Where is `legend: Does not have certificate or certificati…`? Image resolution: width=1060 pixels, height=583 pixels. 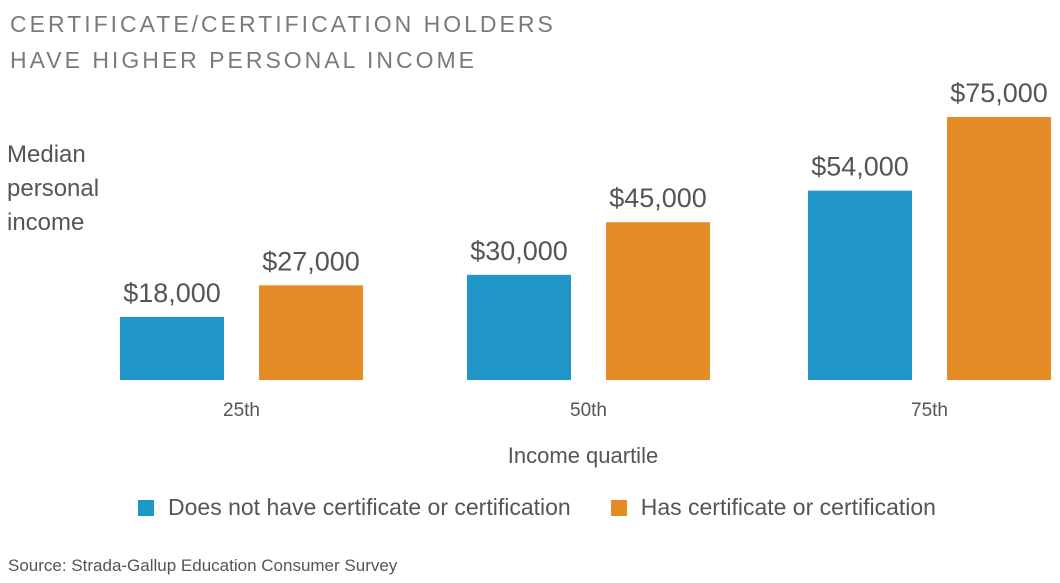 legend: Does not have certificate or certificati… is located at coordinates (557, 507).